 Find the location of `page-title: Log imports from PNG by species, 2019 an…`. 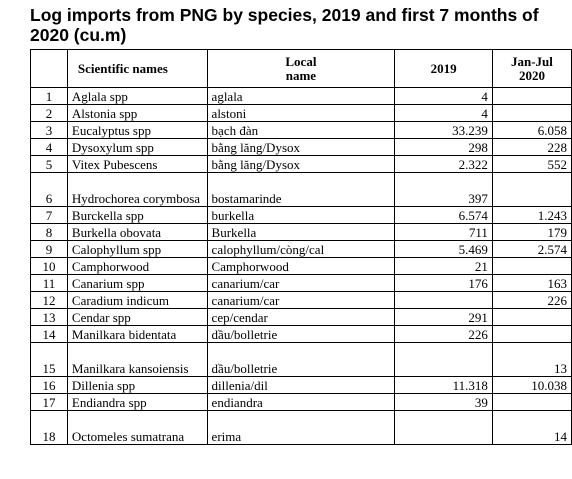

page-title: Log imports from PNG by species, 2019 an… is located at coordinates (284, 25).